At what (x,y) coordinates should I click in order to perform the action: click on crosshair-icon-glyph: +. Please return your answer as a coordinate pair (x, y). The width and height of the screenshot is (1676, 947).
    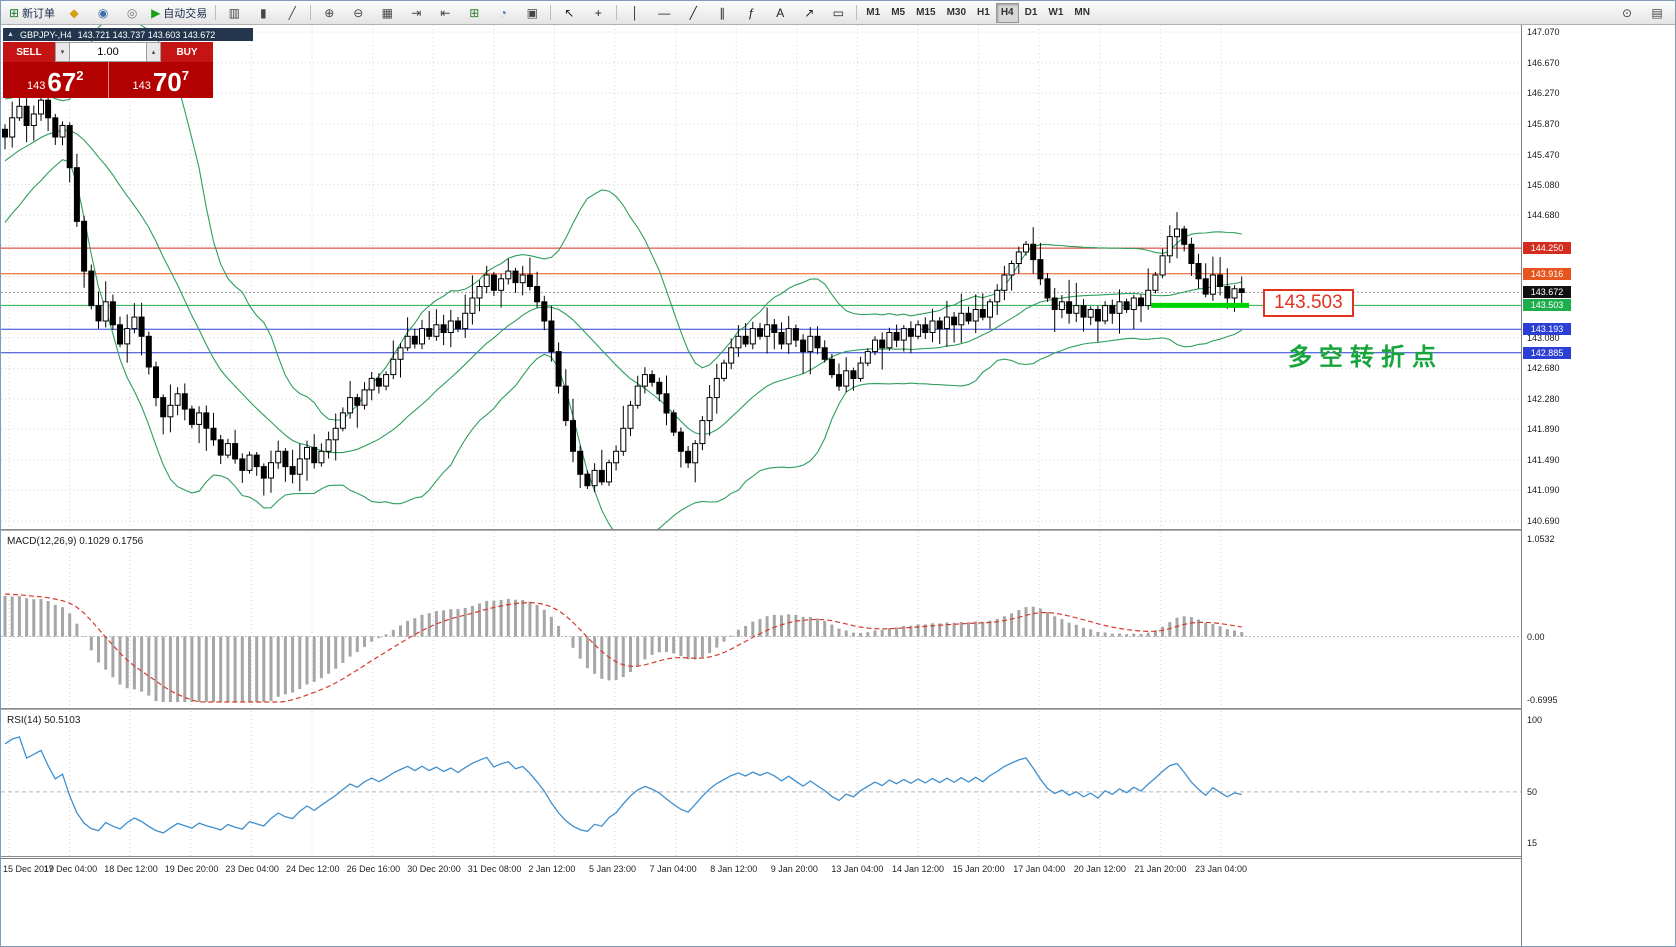
    Looking at the image, I should click on (598, 12).